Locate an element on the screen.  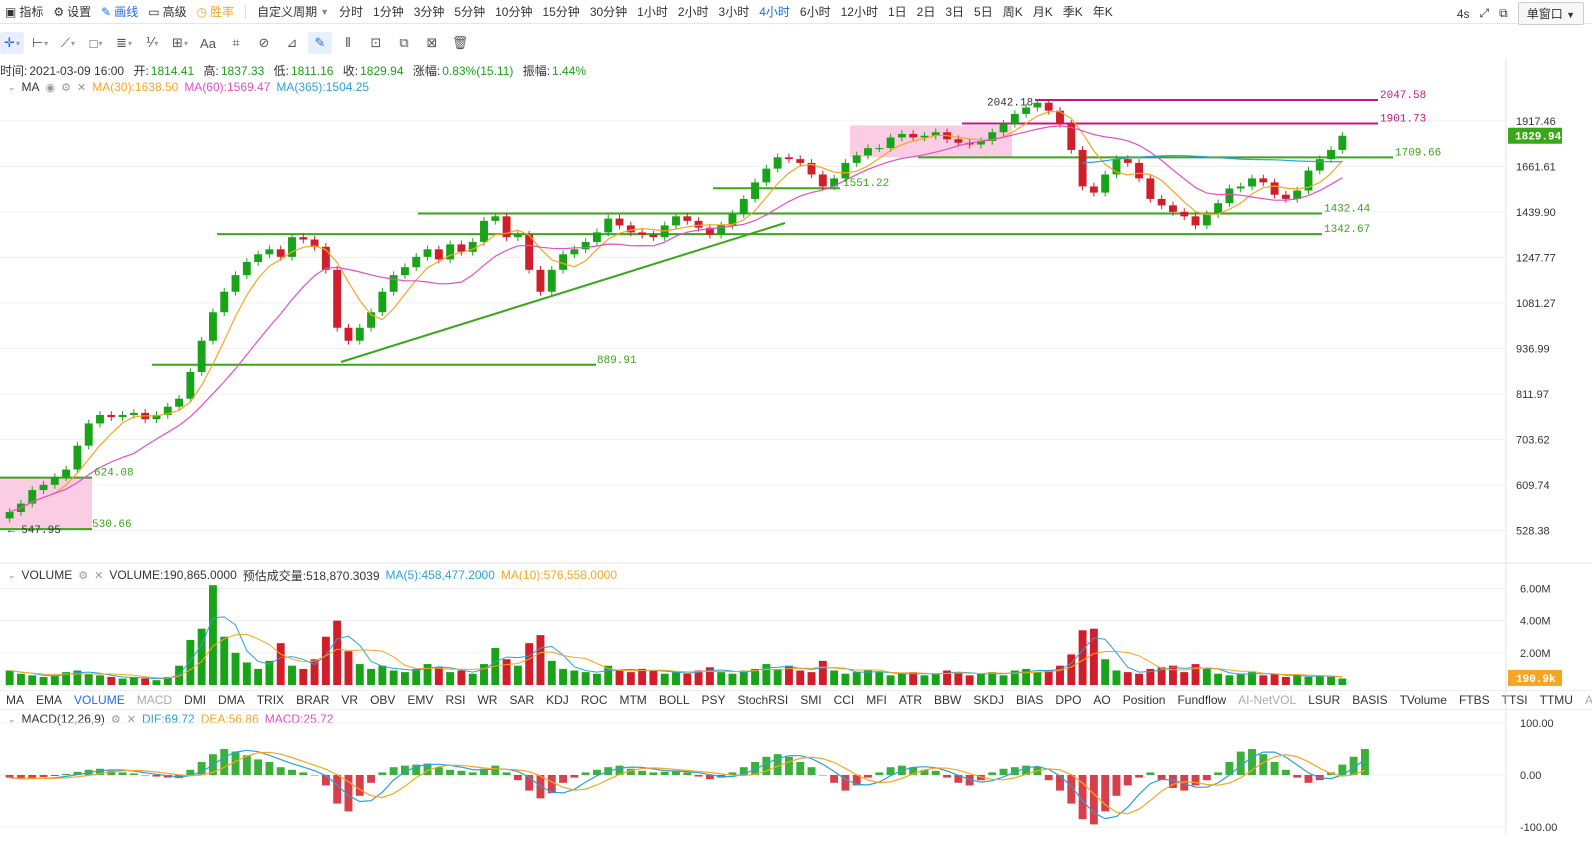
period-20: 年K is located at coordinates (1102, 12).